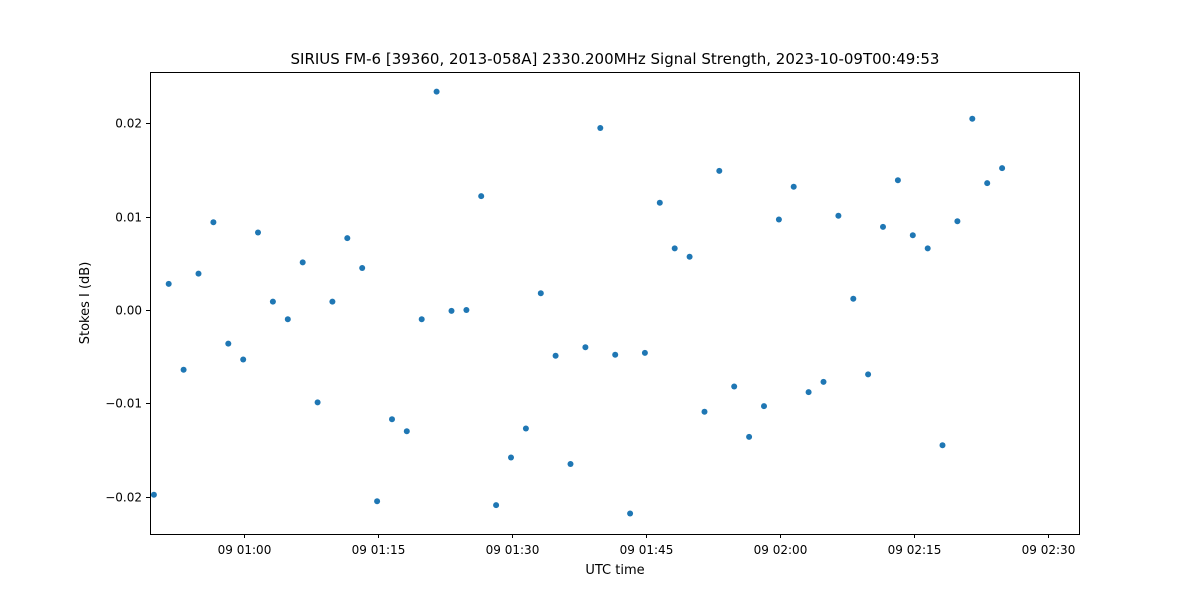 This screenshot has height=600, width=1200. I want to click on y-tick-label-4: 0.02, so click(128, 124).